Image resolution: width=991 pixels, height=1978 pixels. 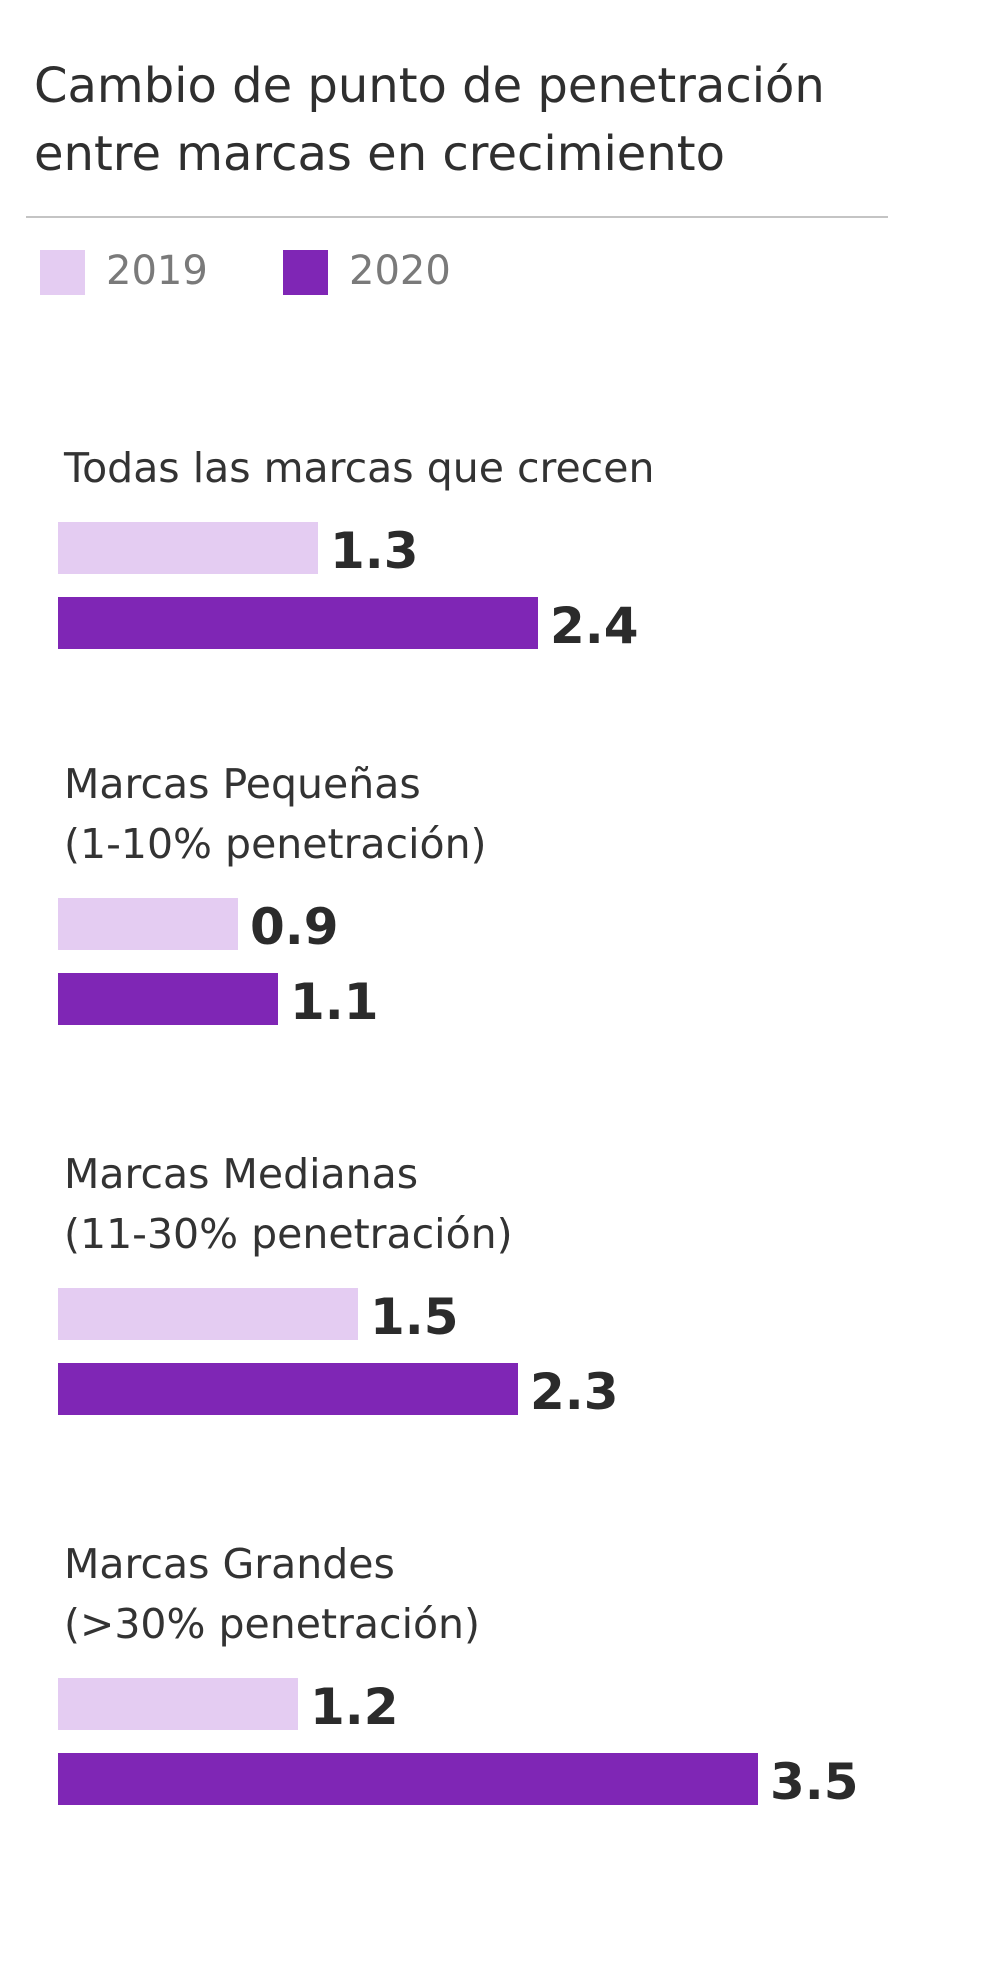 I want to click on category-label: (>30% penetración), so click(x=272, y=1624).